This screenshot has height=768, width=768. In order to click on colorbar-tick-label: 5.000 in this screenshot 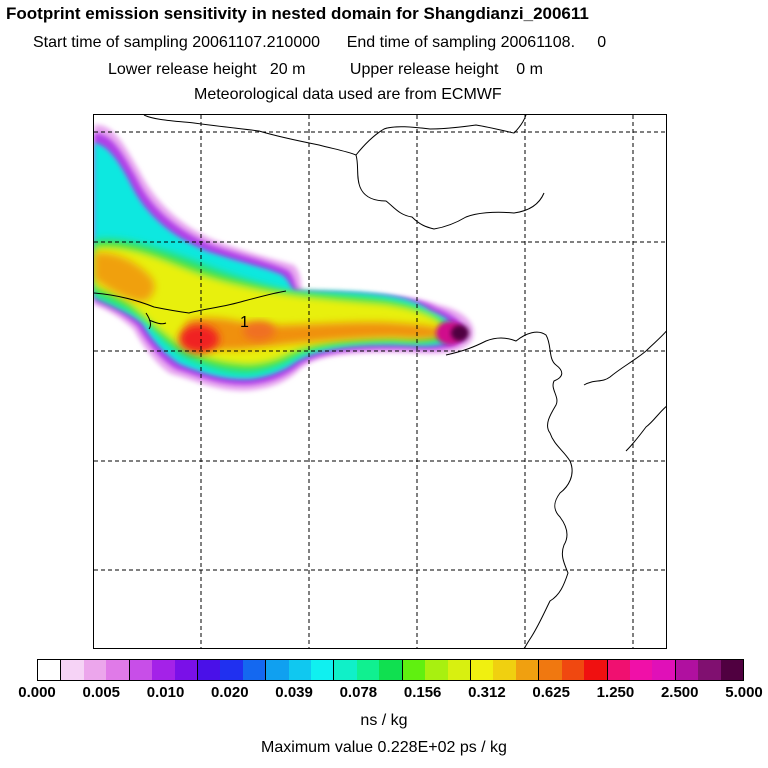, I will do `click(744, 692)`.